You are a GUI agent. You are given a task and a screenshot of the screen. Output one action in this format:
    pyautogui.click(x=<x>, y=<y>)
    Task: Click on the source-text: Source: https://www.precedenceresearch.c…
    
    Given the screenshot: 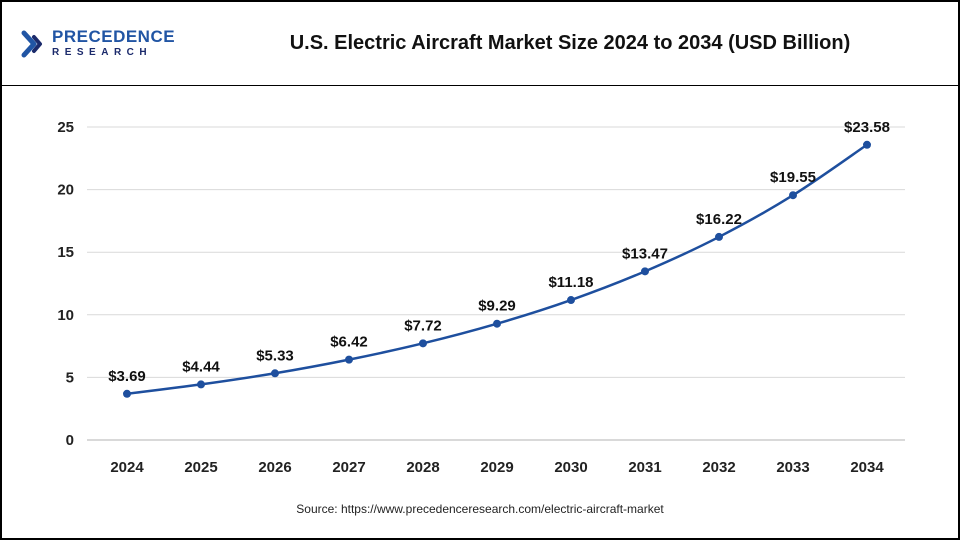 What is the action you would take?
    pyautogui.click(x=480, y=509)
    